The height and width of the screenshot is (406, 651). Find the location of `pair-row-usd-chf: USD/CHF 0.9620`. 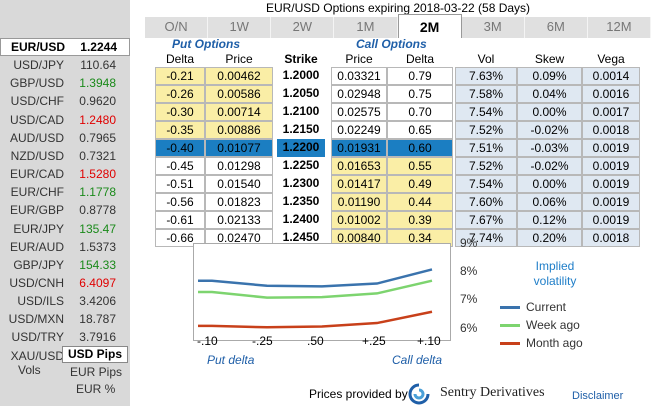

pair-row-usd-chf: USD/CHF 0.9620 is located at coordinates (65, 101).